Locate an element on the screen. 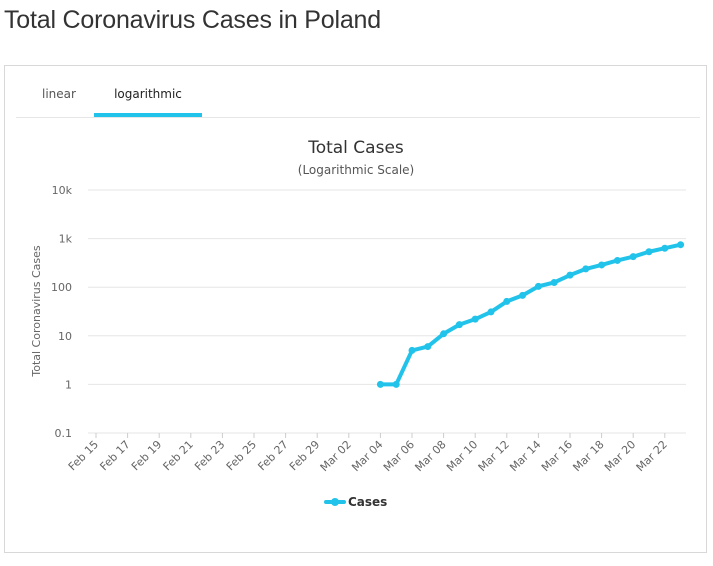  y-tick-label: 1 is located at coordinates (68, 384).